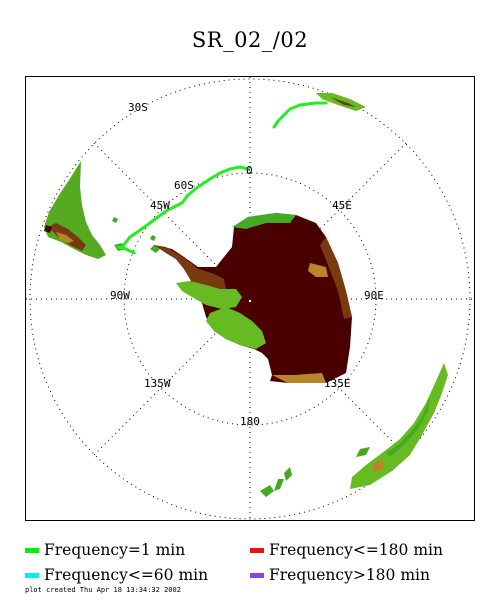 This screenshot has height=600, width=500. Describe the element at coordinates (32, 575) in the screenshot. I see `legend-swatch-60min` at that location.